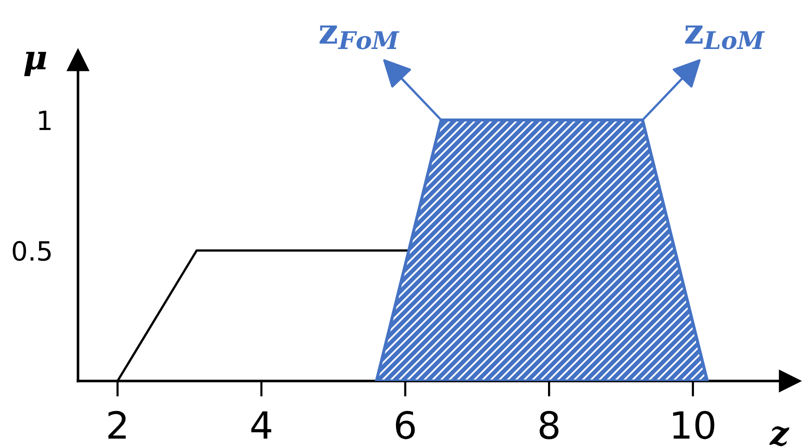 This screenshot has width=802, height=448. What do you see at coordinates (117, 424) in the screenshot?
I see `x-tick-label: 2` at bounding box center [117, 424].